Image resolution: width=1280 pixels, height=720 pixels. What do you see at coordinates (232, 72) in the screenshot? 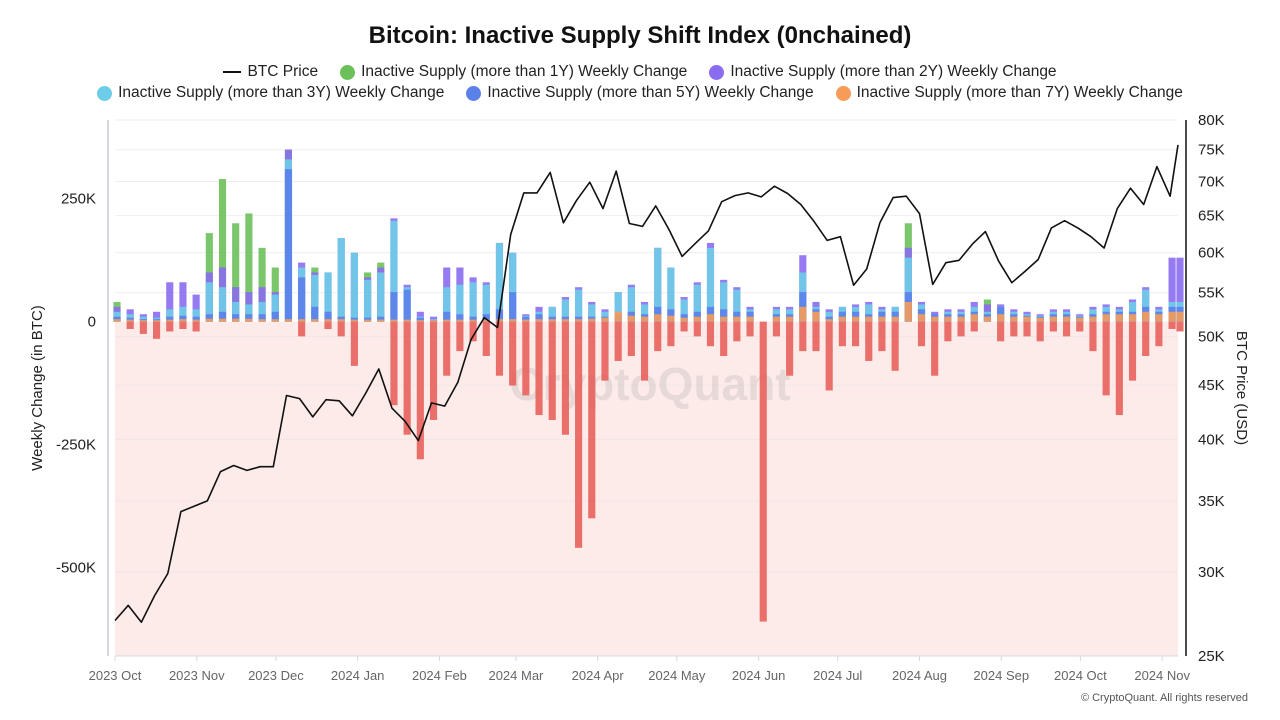
I see `line-swatch-icon` at bounding box center [232, 72].